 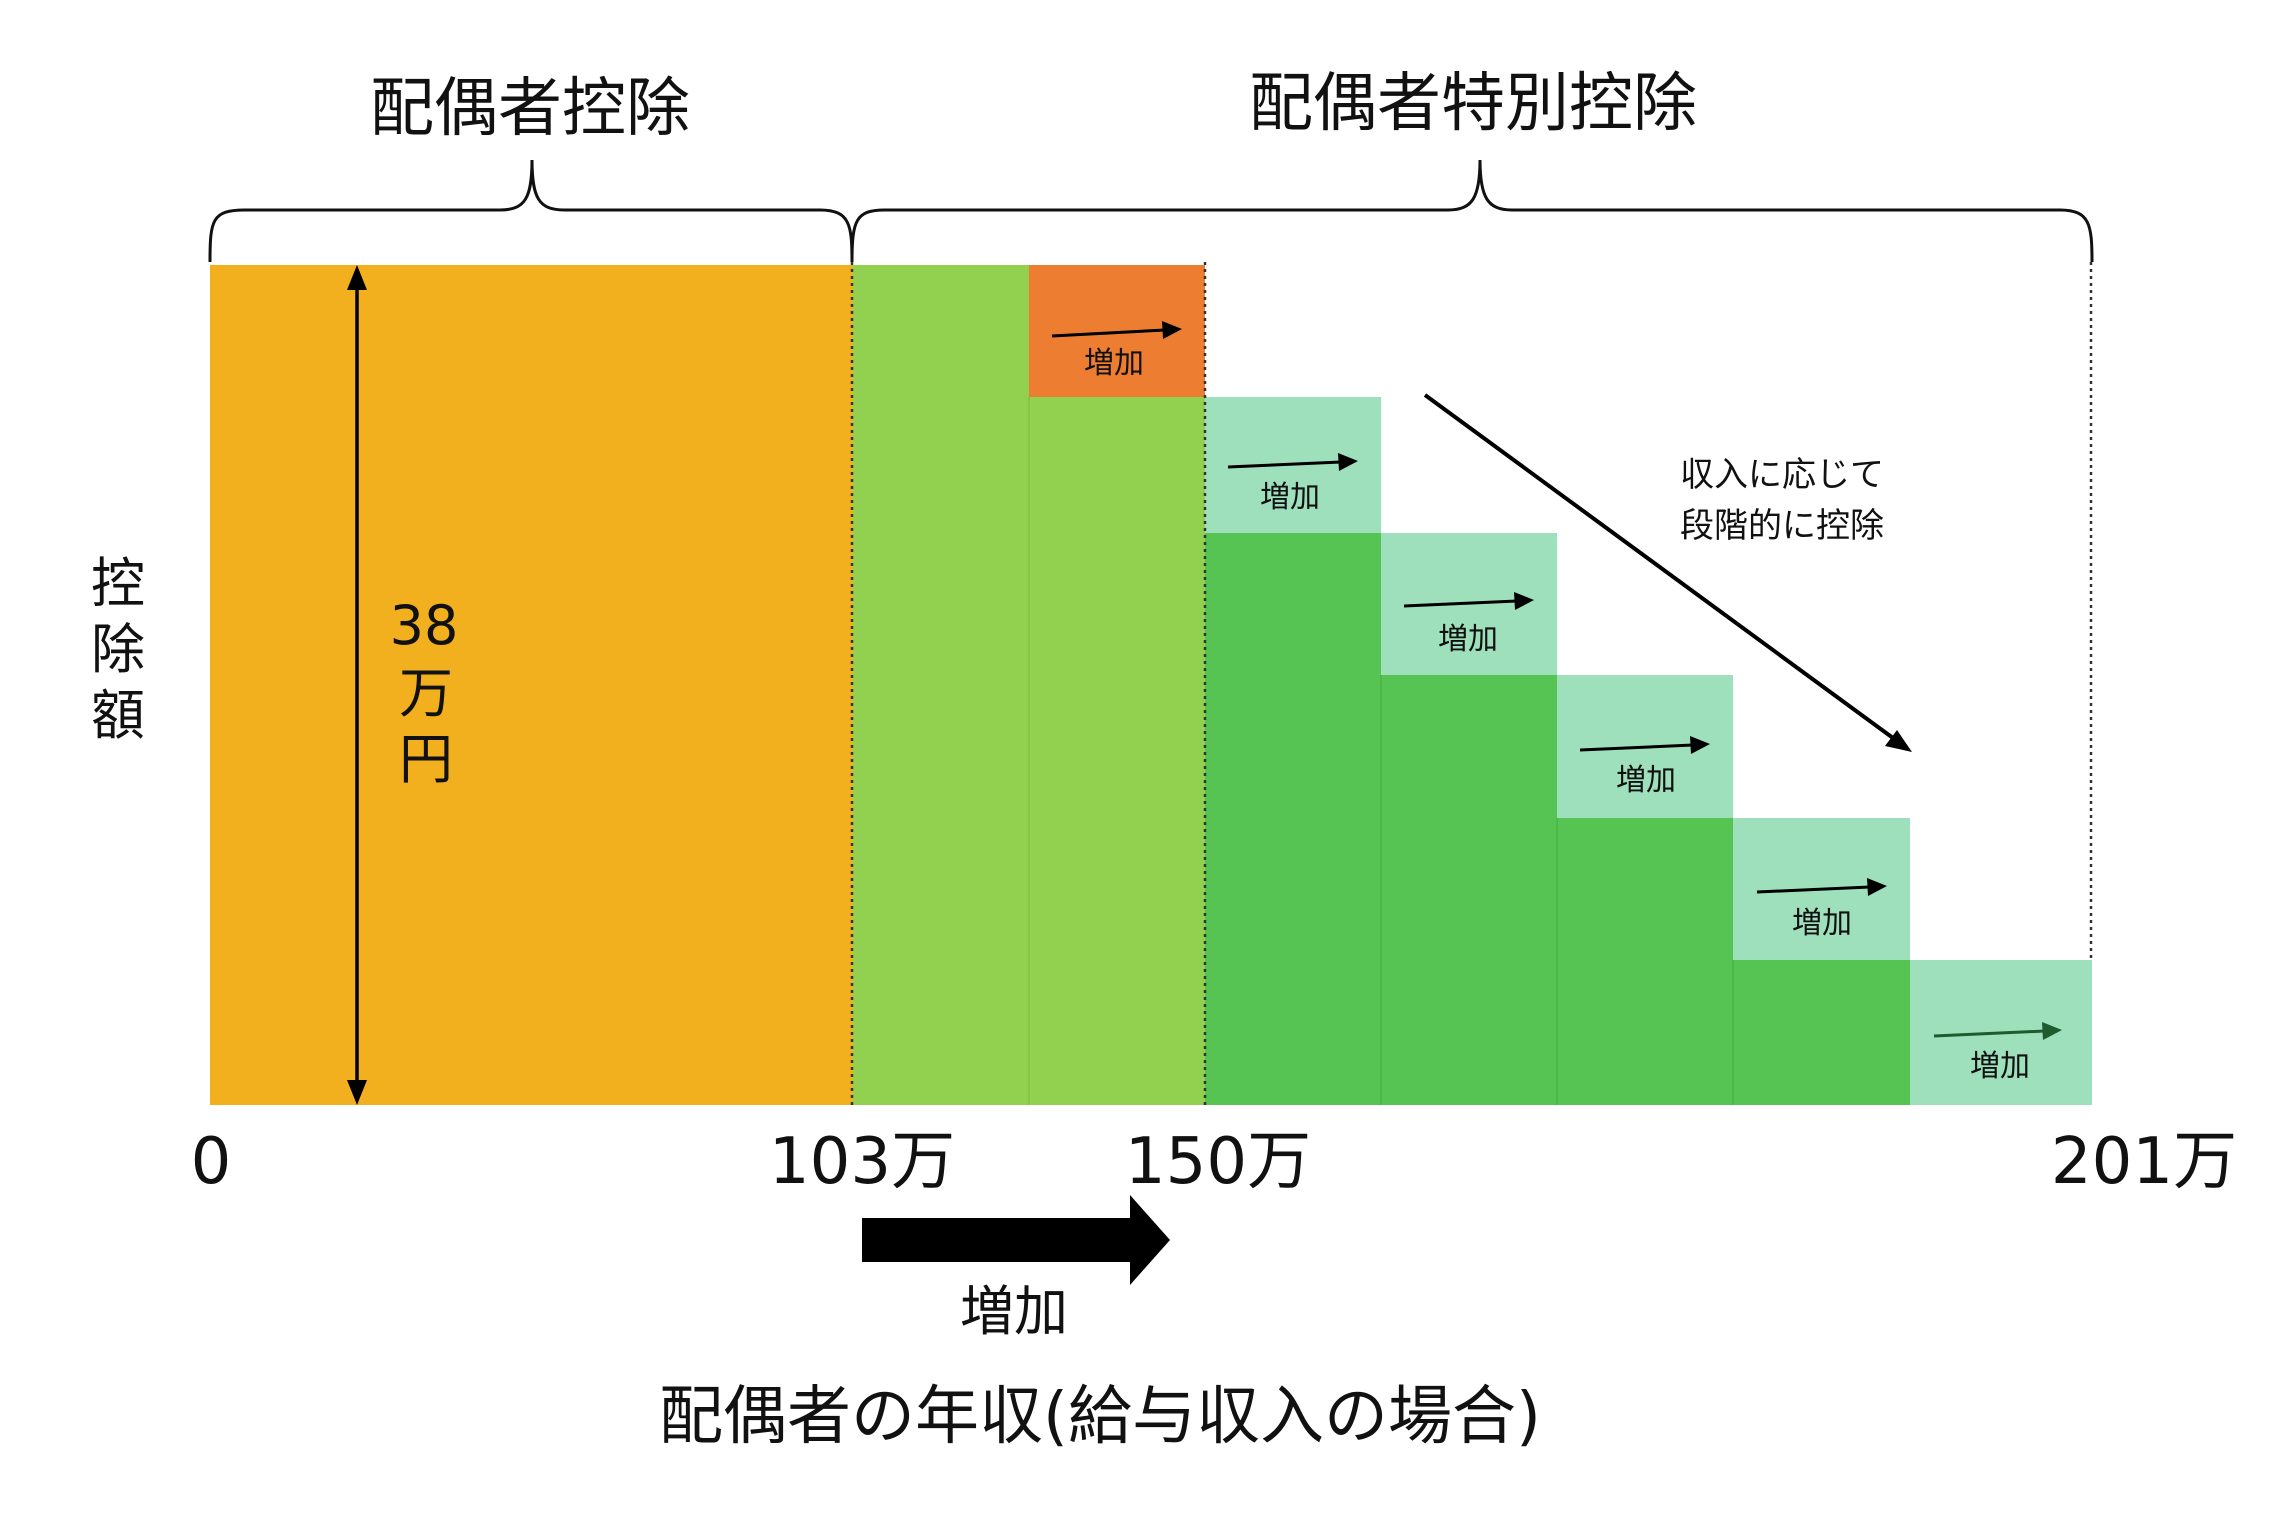 I want to click on mint-cell-label-3: 増加, so click(x=1646, y=780).